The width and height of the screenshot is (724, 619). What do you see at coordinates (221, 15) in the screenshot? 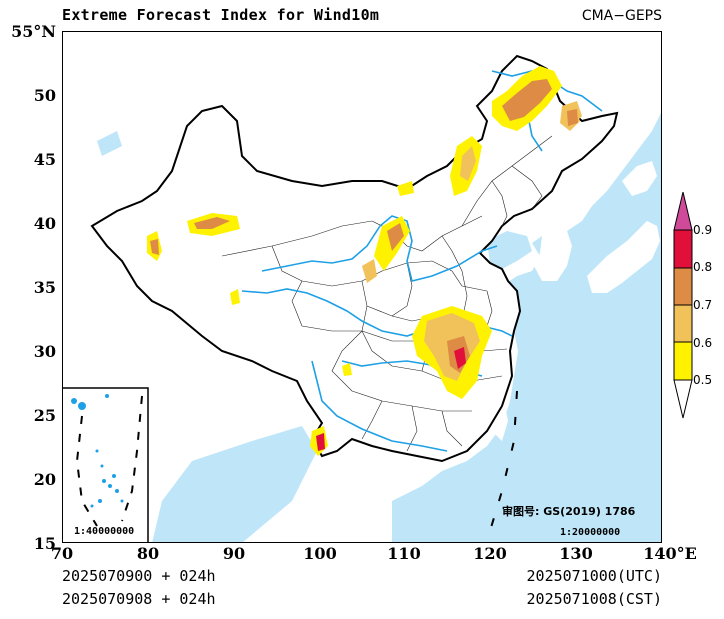
I see `chart-title: Extreme Forecast Index for Wind10m` at bounding box center [221, 15].